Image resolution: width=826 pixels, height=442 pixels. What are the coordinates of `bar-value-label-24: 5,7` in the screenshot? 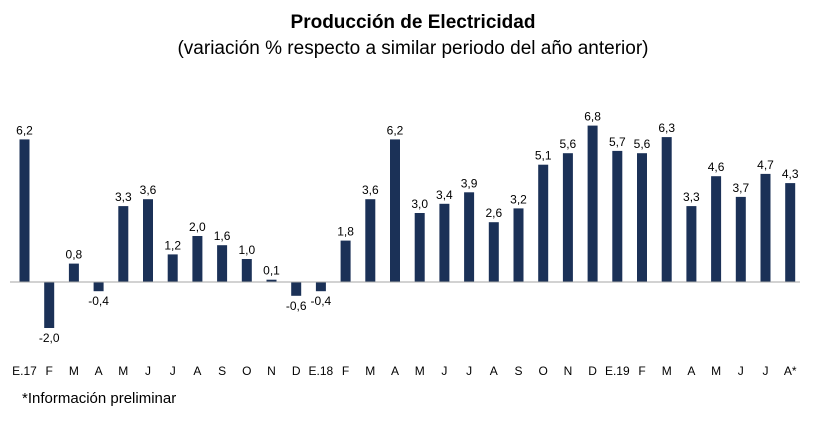 It's located at (617, 142).